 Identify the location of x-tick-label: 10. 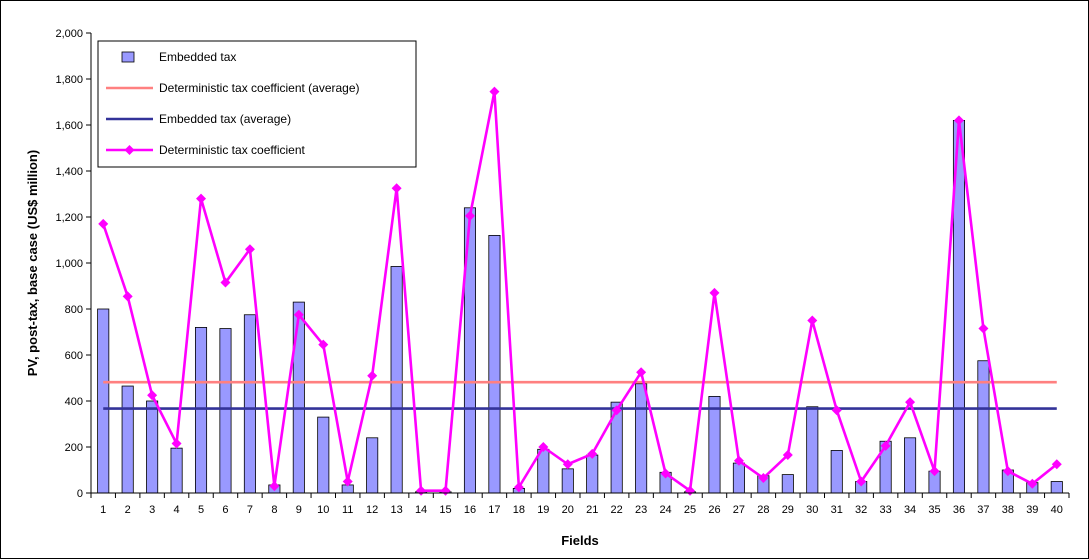
(323, 510).